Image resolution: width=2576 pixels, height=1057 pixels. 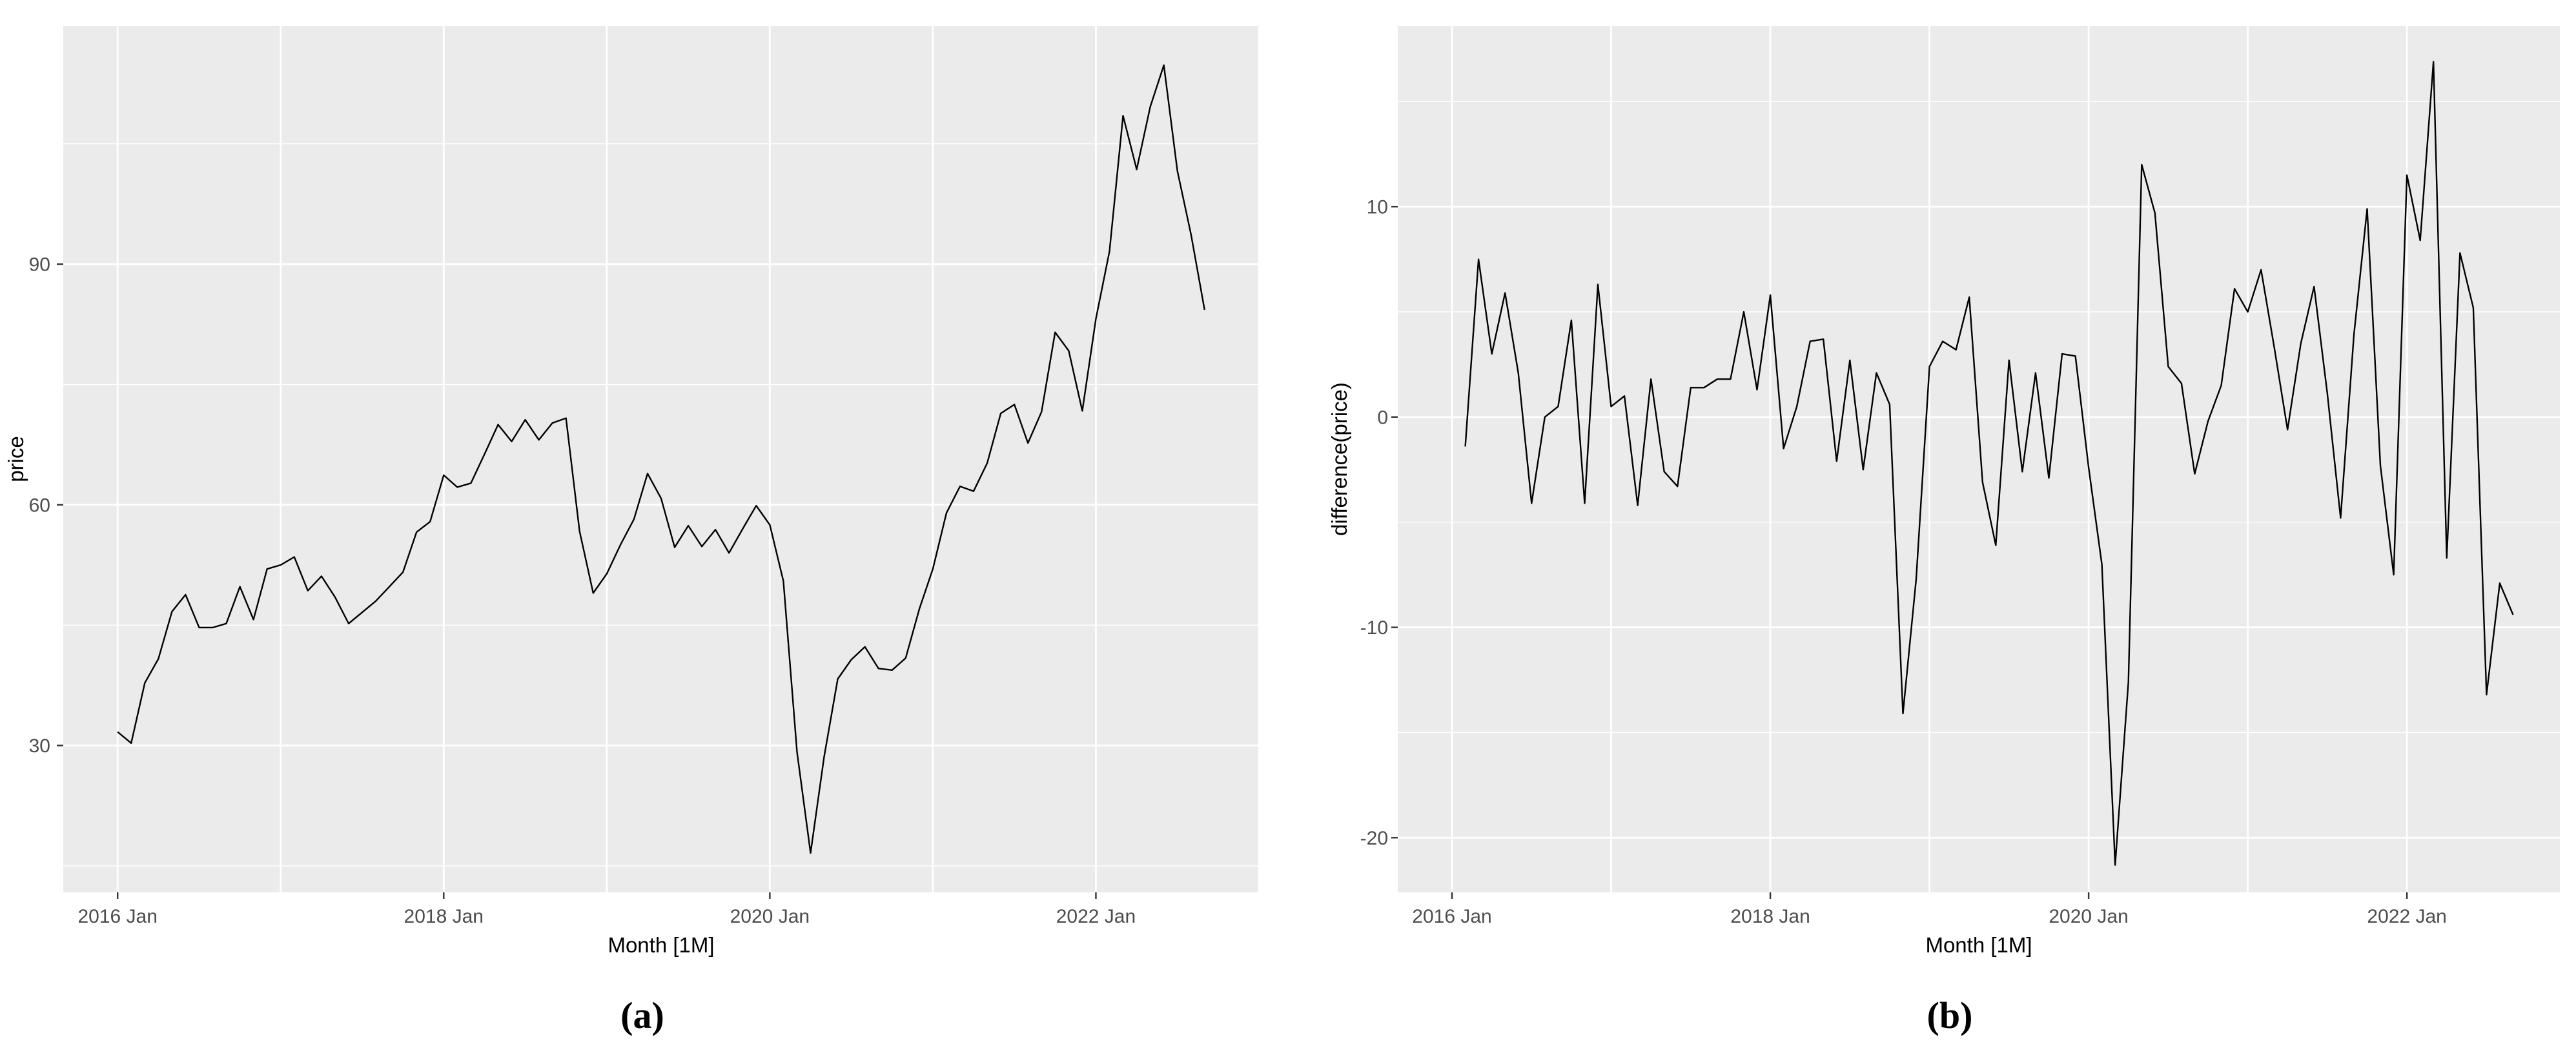 What do you see at coordinates (40, 506) in the screenshot?
I see `y-tick-label: 60` at bounding box center [40, 506].